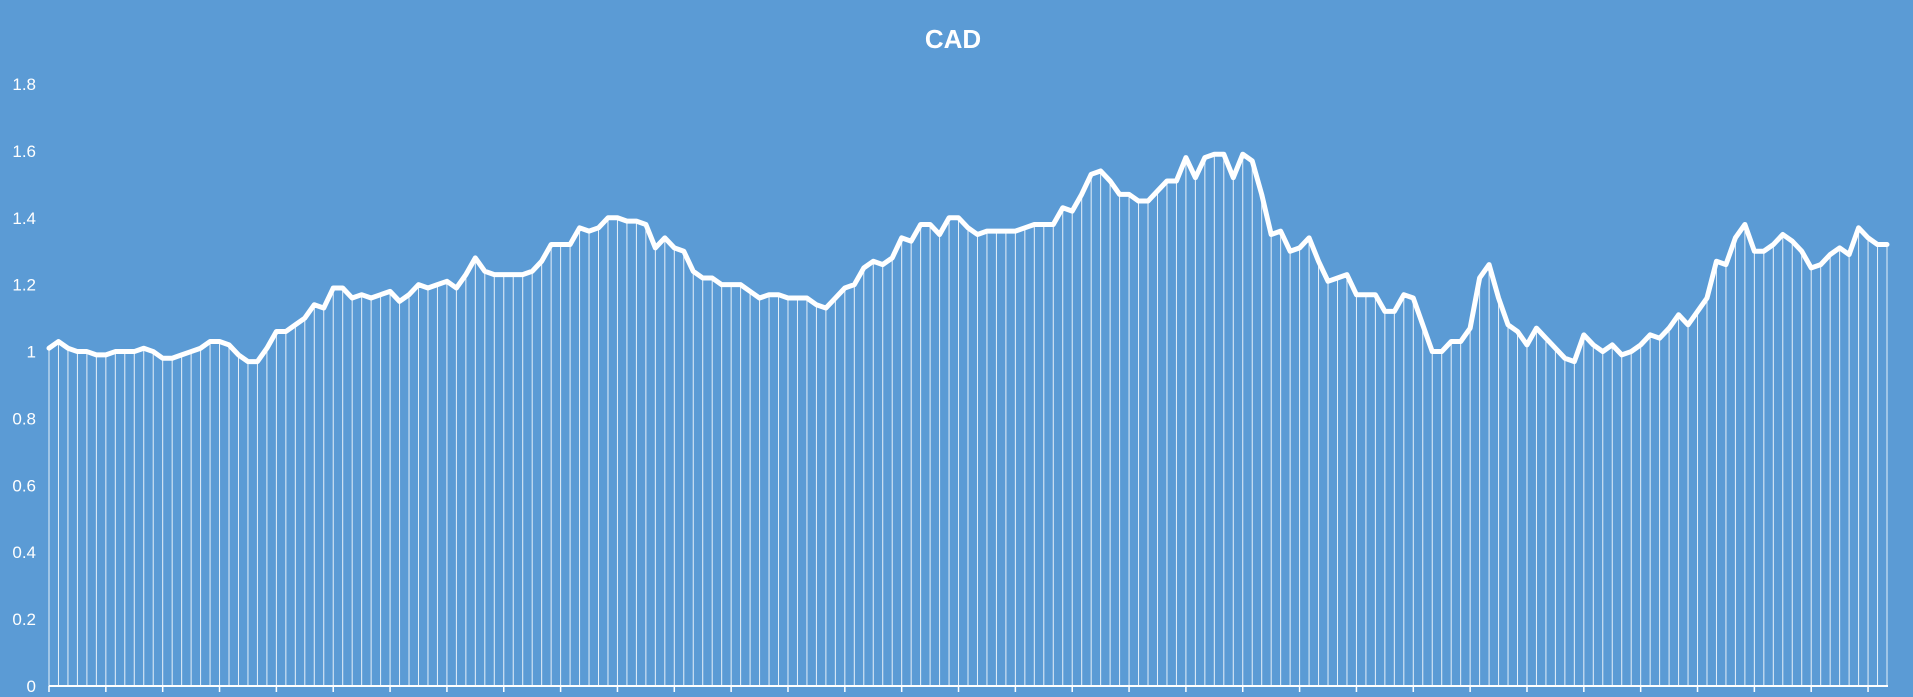 The width and height of the screenshot is (1913, 697). What do you see at coordinates (24, 552) in the screenshot?
I see `y-tick-label: 0.4` at bounding box center [24, 552].